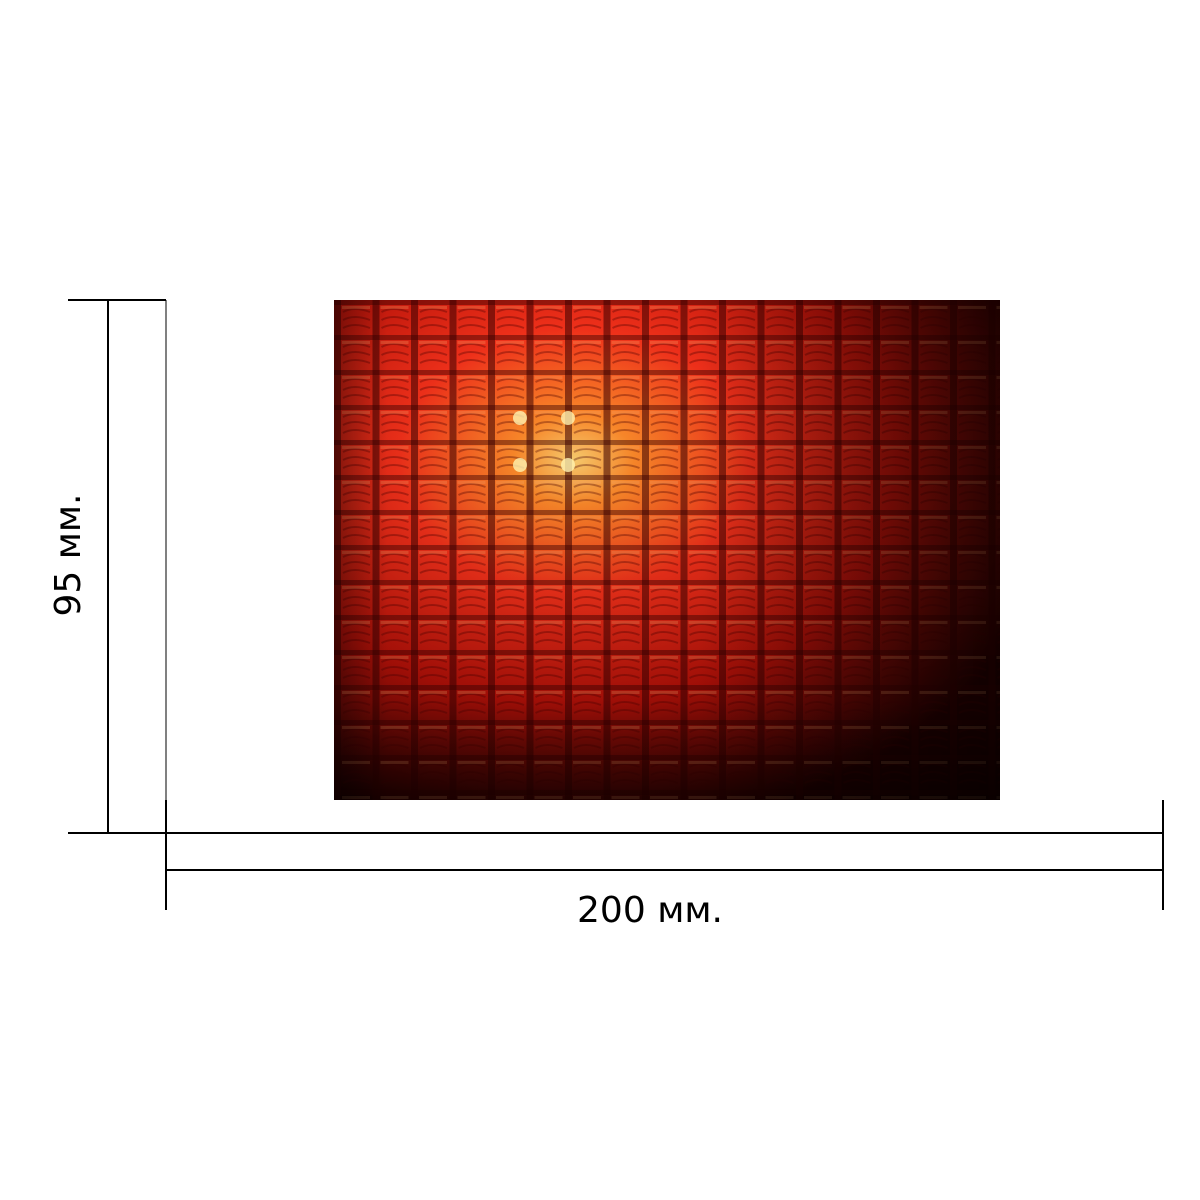 This screenshot has height=1200, width=1200. Describe the element at coordinates (664, 865) in the screenshot. I see `width-dimension: 200 мм.` at that location.